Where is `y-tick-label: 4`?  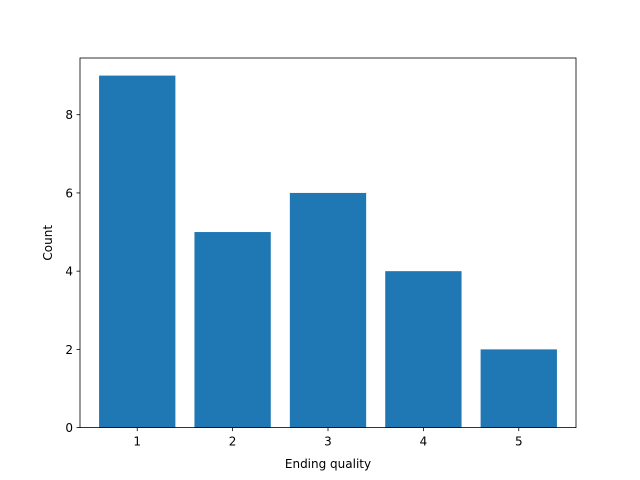
y-tick-label: 4 is located at coordinates (69, 272).